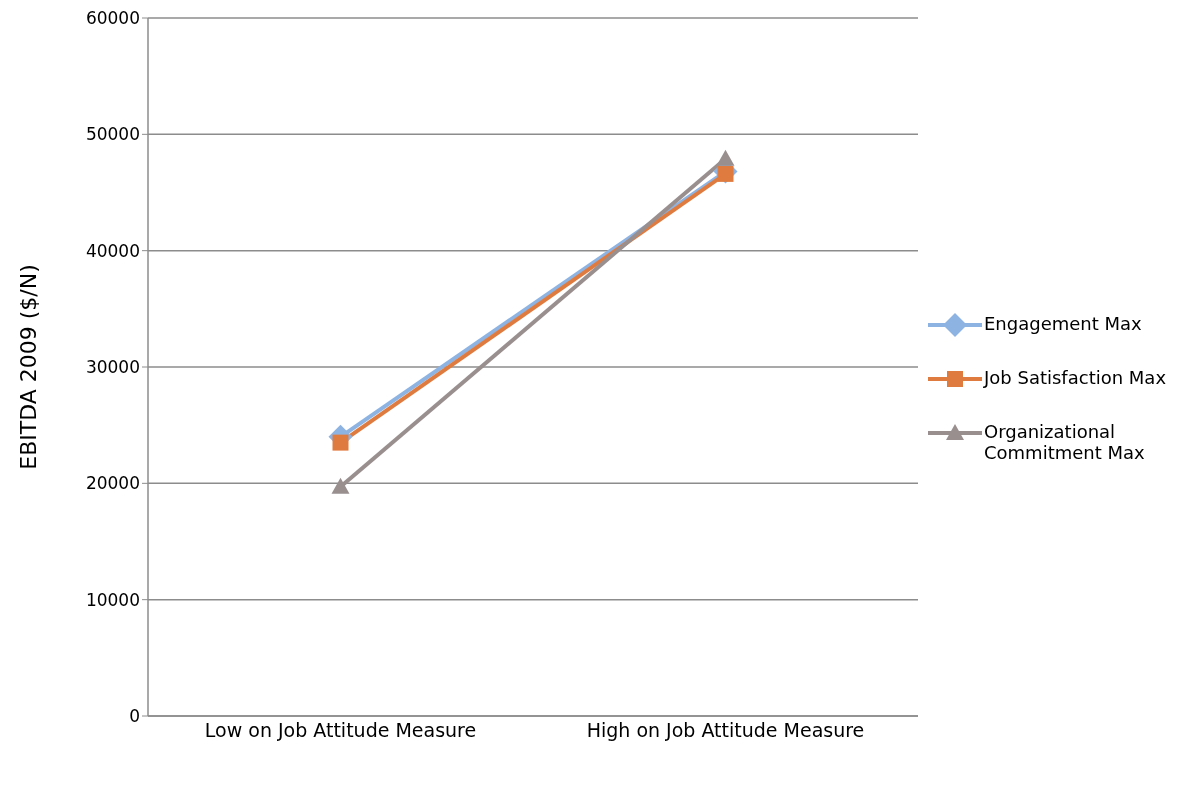 The height and width of the screenshot is (797, 1195). I want to click on legend-label: Job Satisfaction Max, so click(1075, 377).